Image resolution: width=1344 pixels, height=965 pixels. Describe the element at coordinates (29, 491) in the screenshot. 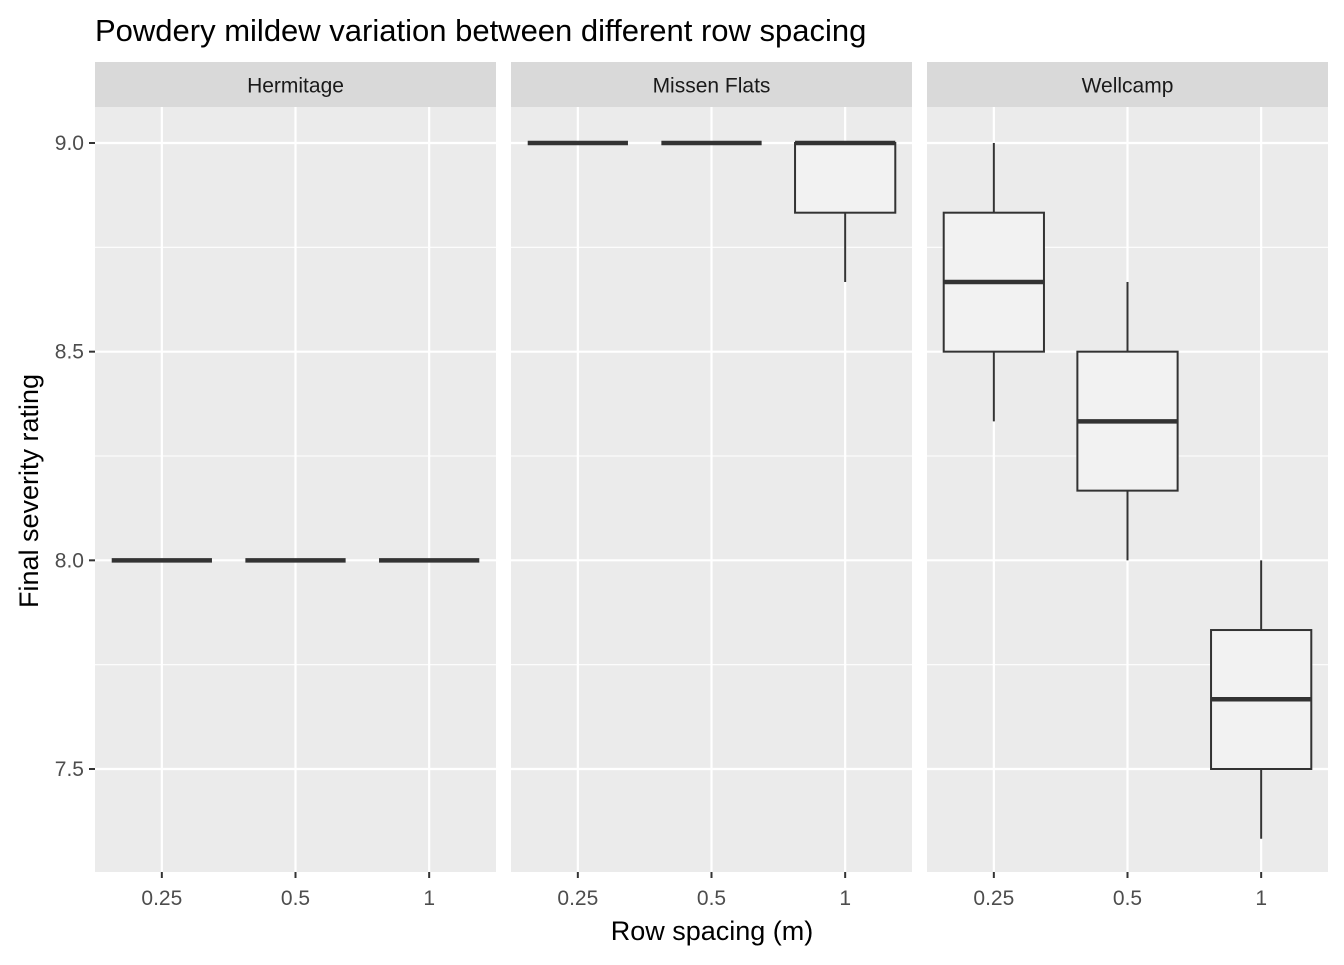

I see `y-axis-label: Final severity rating` at that location.